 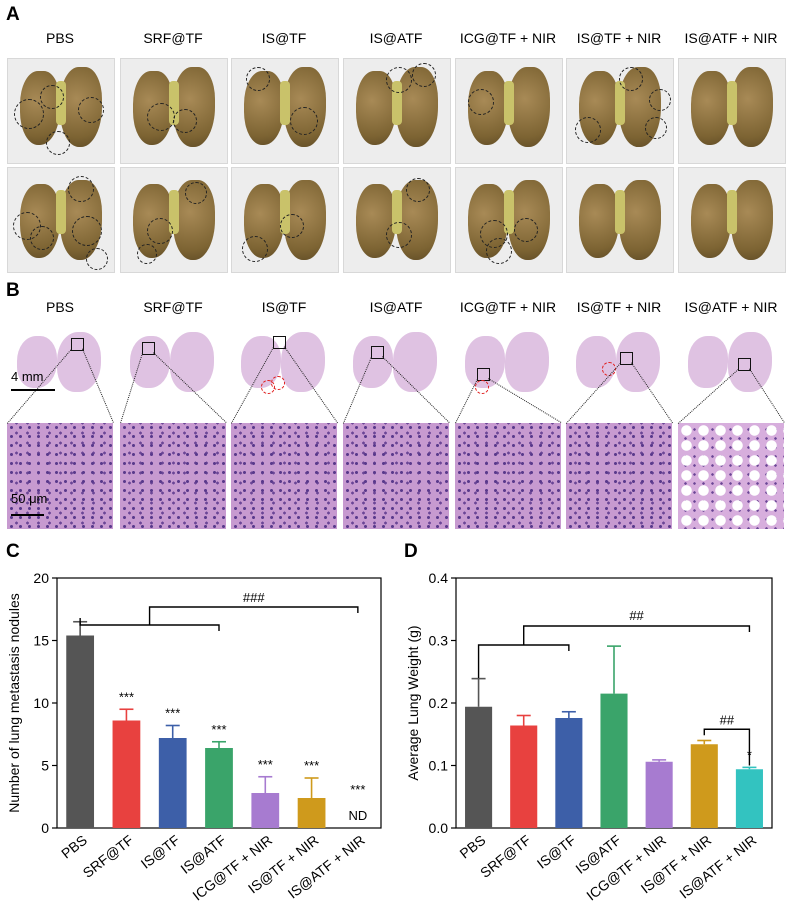 What do you see at coordinates (29, 498) in the screenshot?
I see `zoom-scale-label: 50 μm` at bounding box center [29, 498].